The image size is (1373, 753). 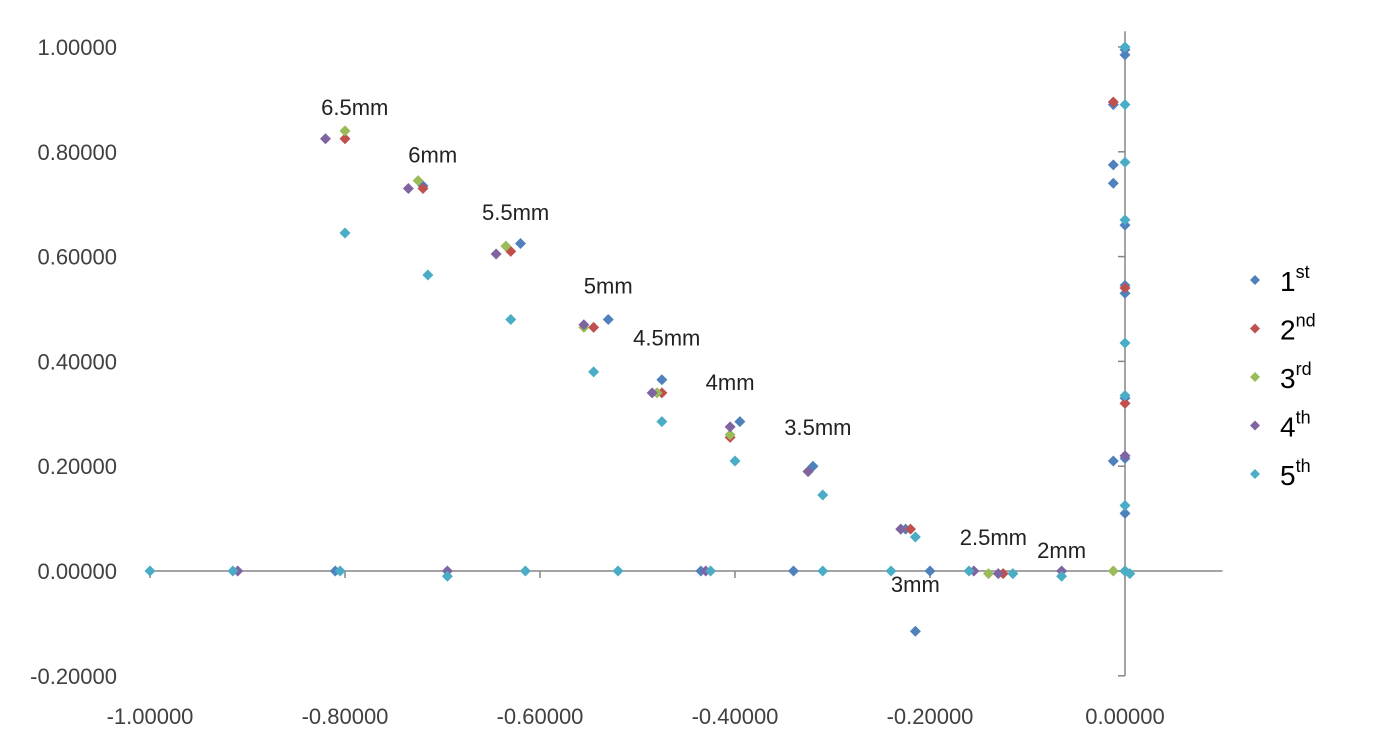 I want to click on legend-item: 2nd, so click(x=1283, y=328).